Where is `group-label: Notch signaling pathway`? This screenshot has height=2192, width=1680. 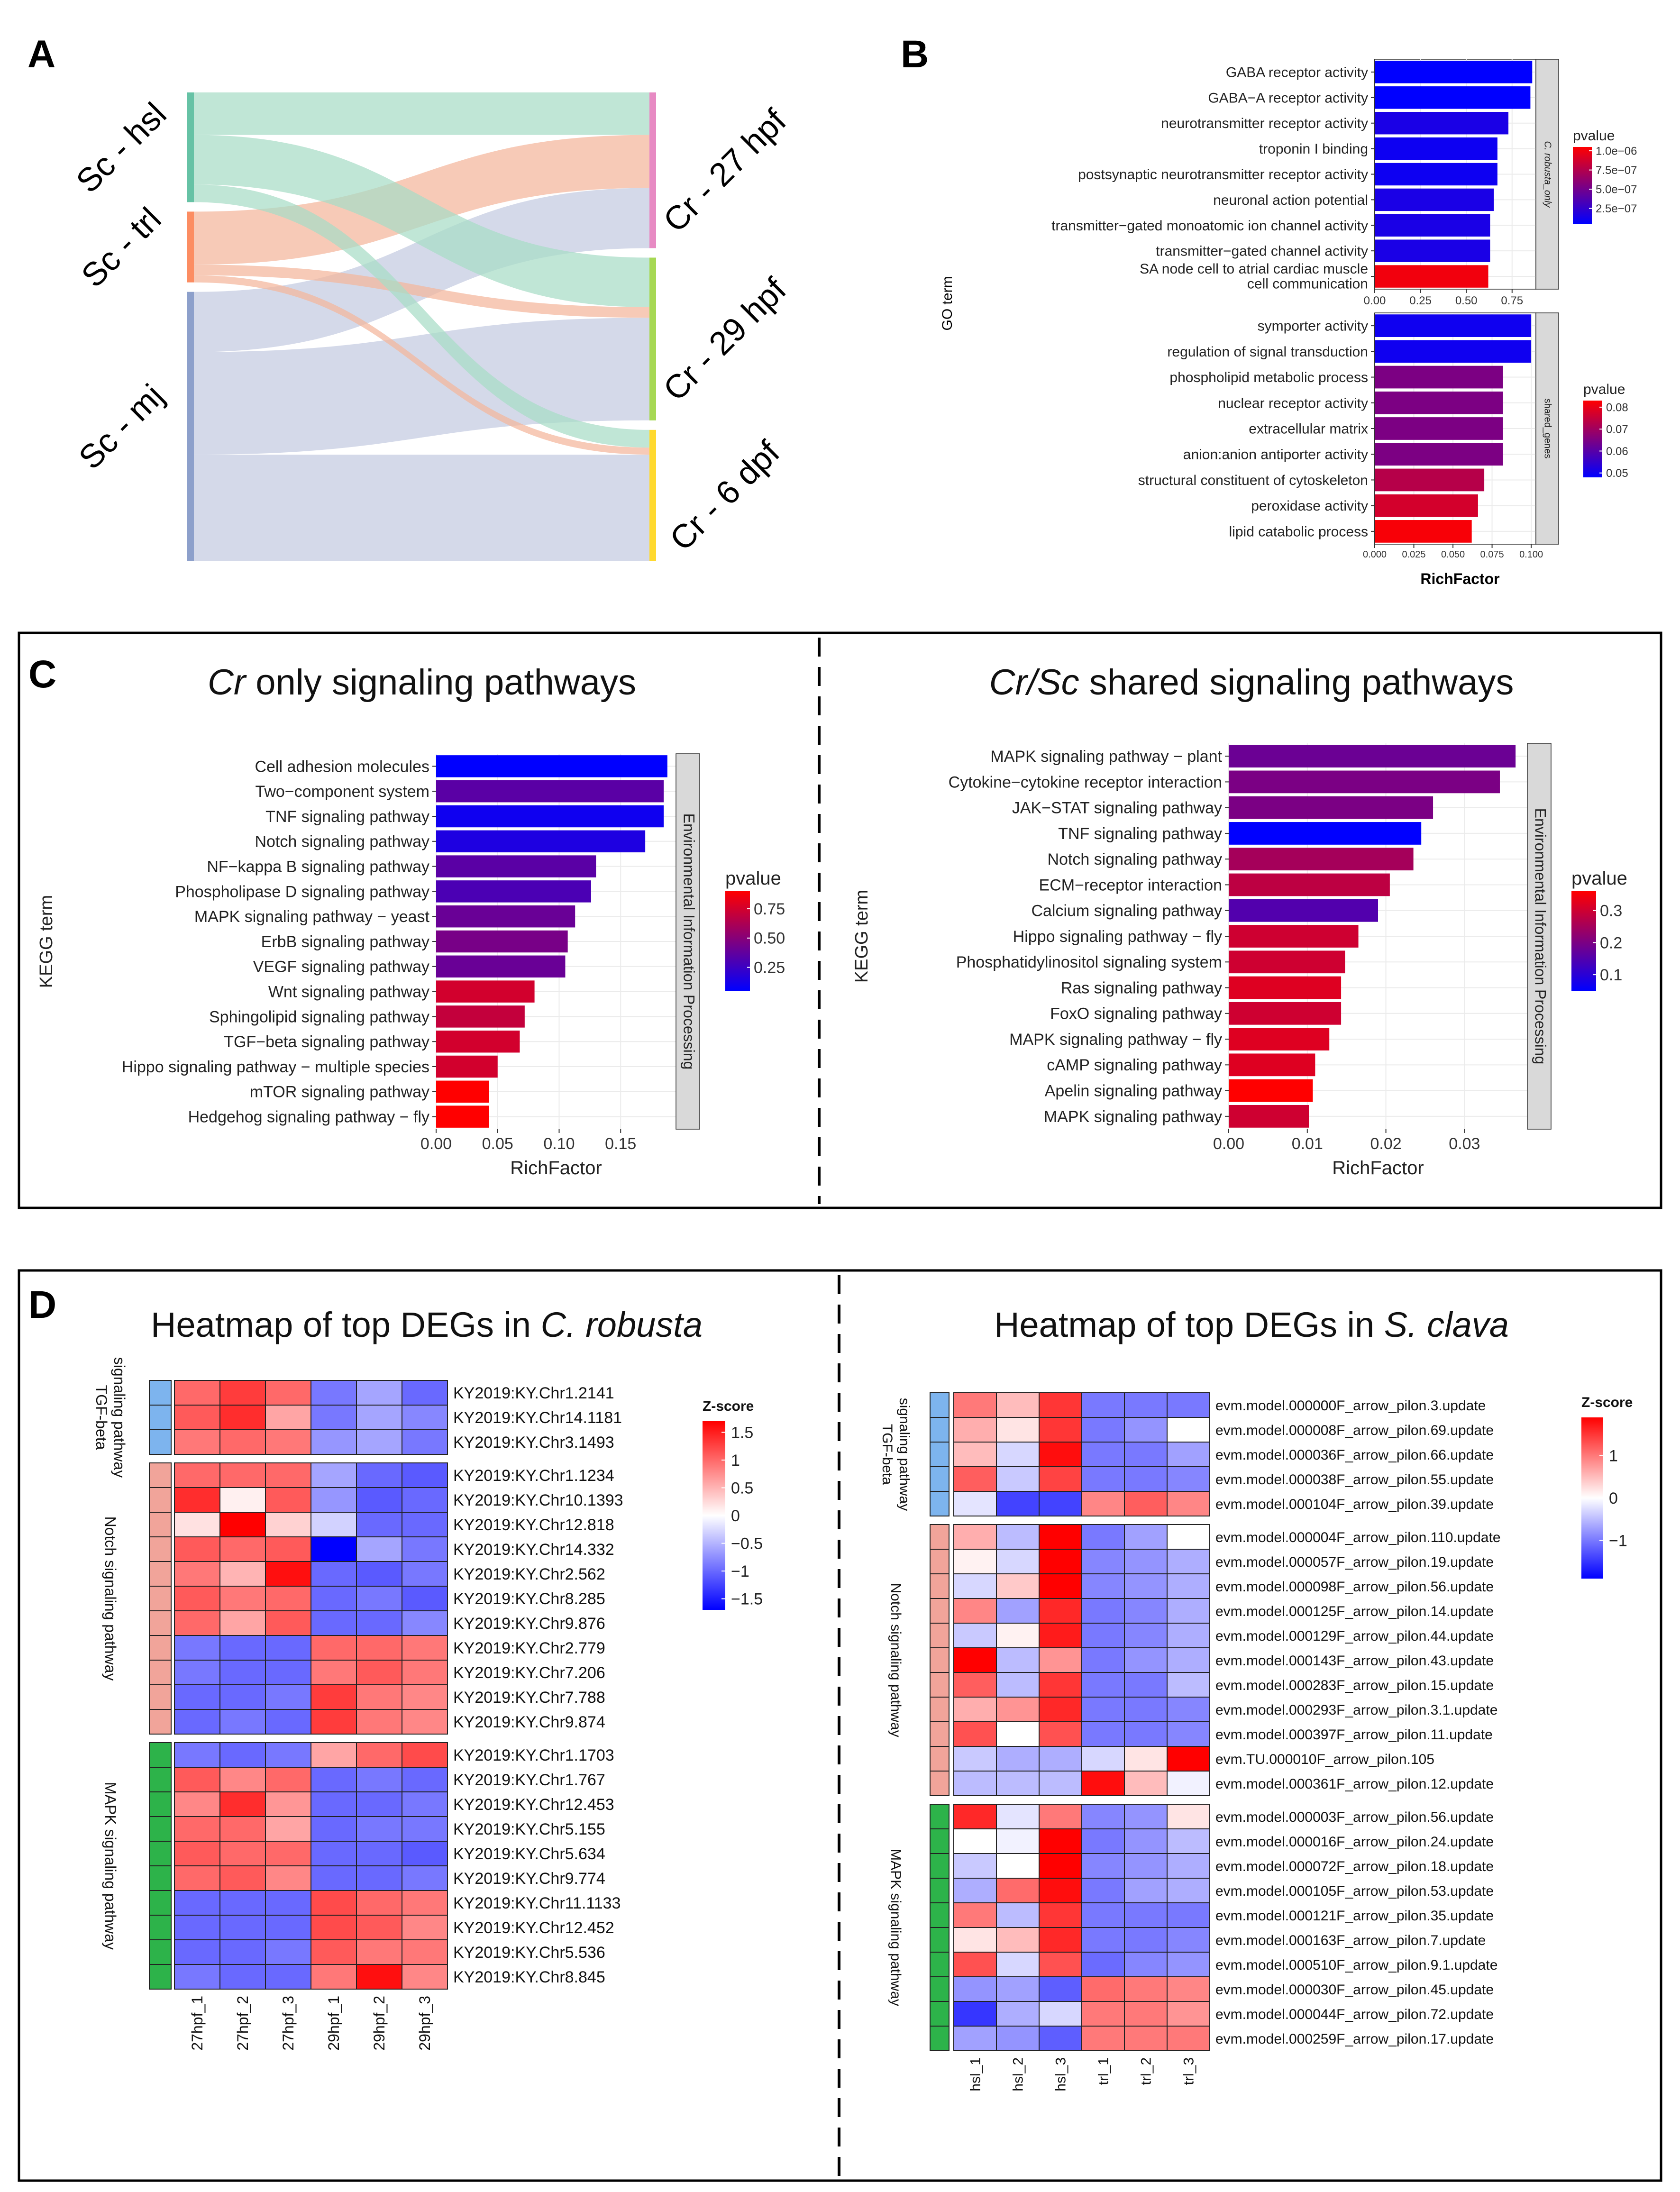
group-label: Notch signaling pathway is located at coordinates (896, 1660).